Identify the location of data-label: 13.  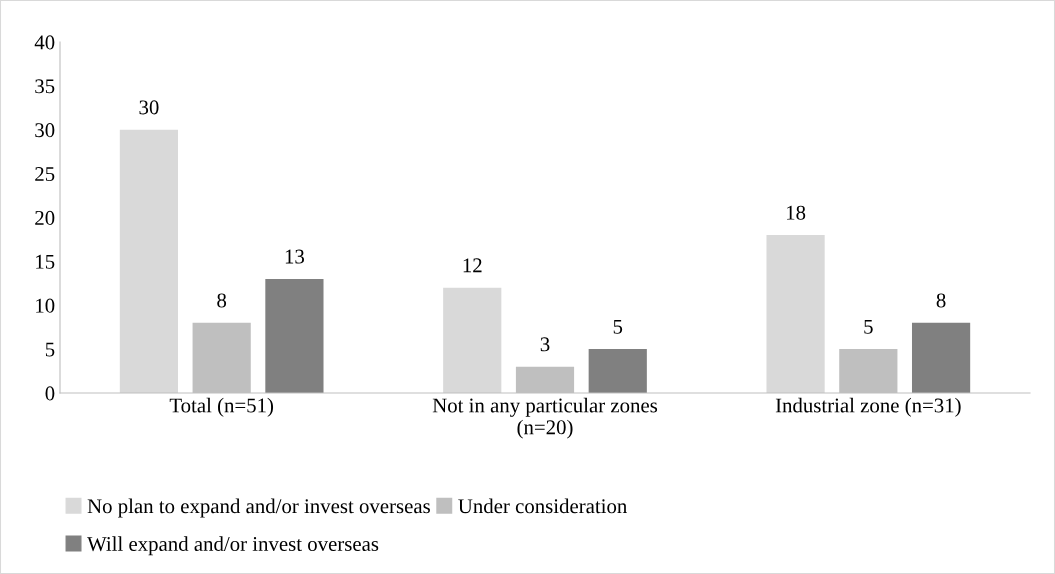
(295, 256).